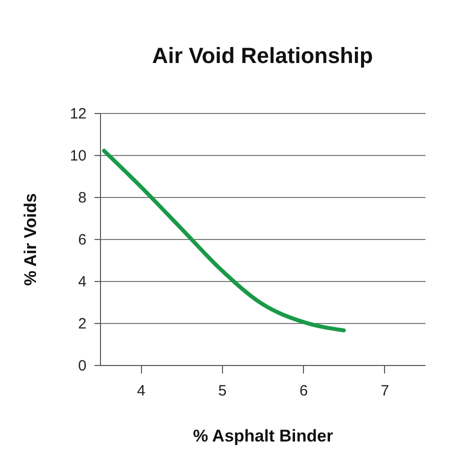  Describe the element at coordinates (30, 239) in the screenshot. I see `y-axis-title: % Air Voids` at that location.